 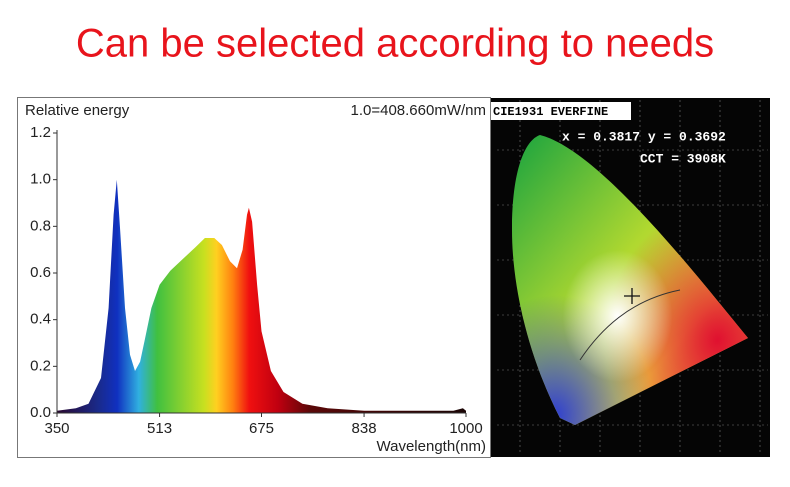 I want to click on y-tick-label: 0.2, so click(x=40, y=365).